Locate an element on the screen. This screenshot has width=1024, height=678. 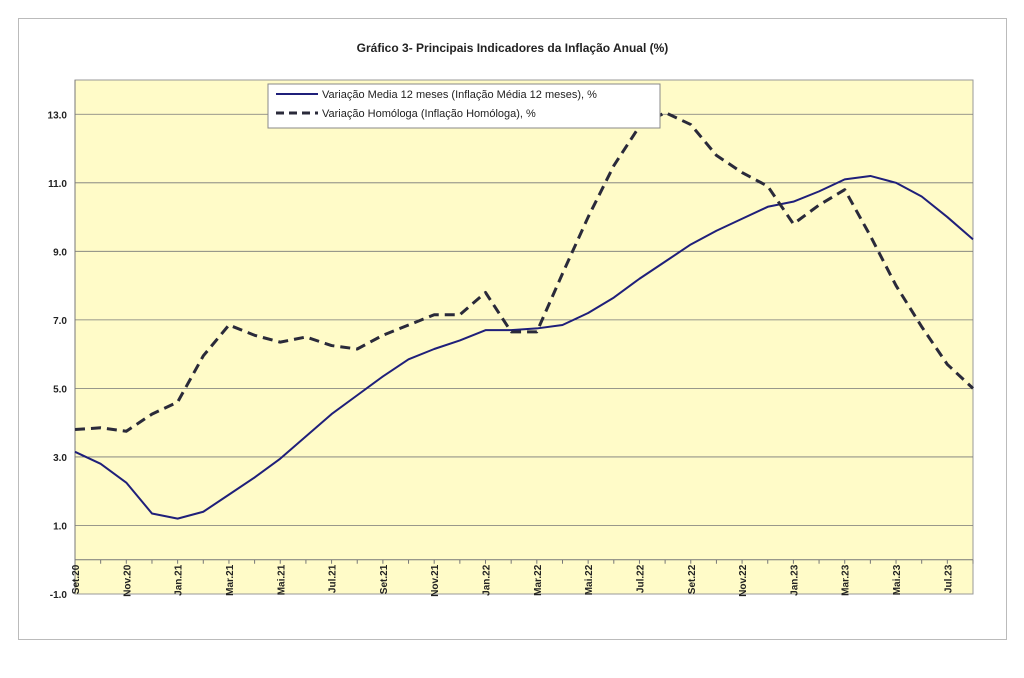
y-tick-label: 7.0 is located at coordinates (60, 321).